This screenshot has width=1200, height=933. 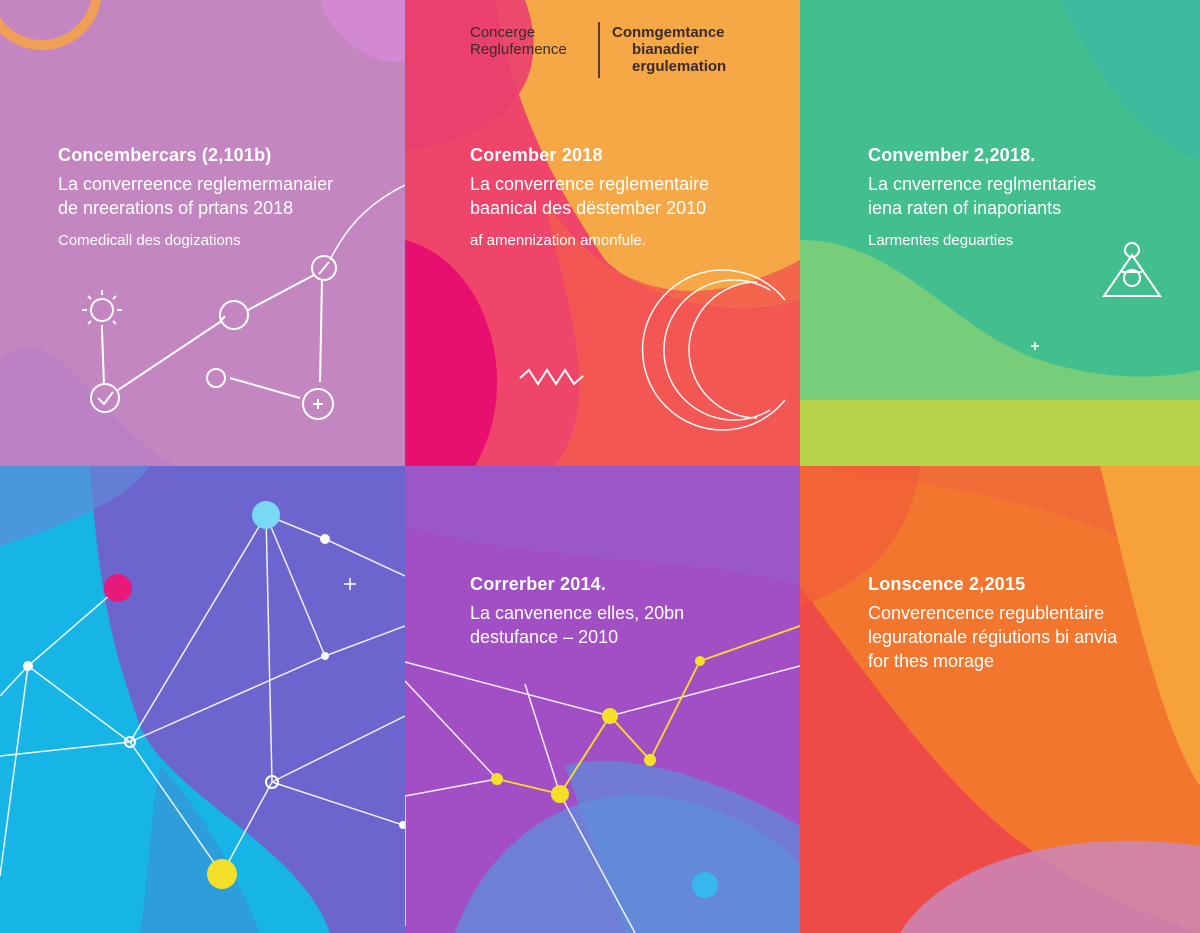 I want to click on logo-right: Conmgemtance bianadier ergulemation, so click(x=669, y=49).